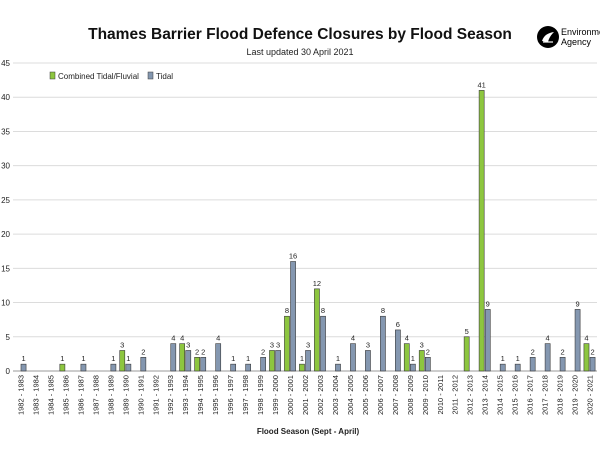 This screenshot has height=450, width=600. Describe the element at coordinates (185, 395) in the screenshot. I see `x-tick-label: 1993 - 1994` at that location.